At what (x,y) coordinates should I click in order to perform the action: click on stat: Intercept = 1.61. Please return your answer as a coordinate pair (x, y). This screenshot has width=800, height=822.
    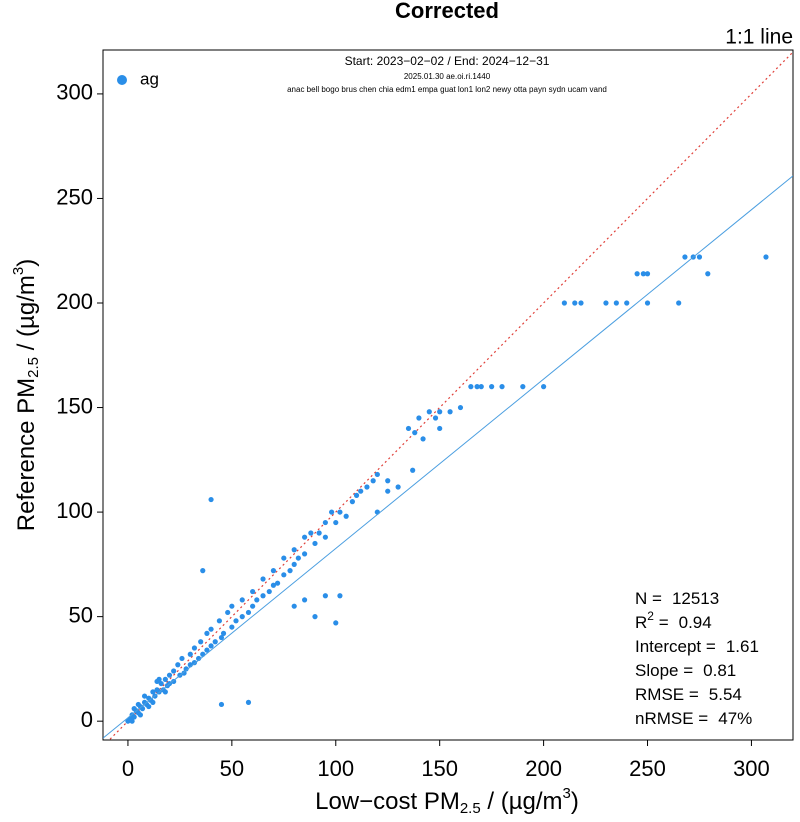
    Looking at the image, I should click on (697, 646).